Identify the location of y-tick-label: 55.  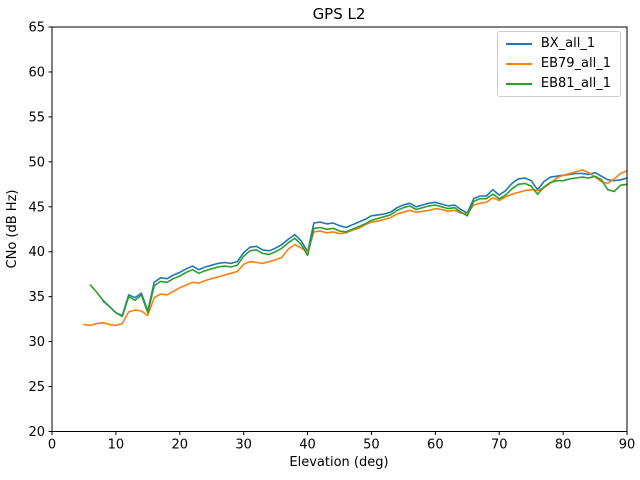
(36, 117).